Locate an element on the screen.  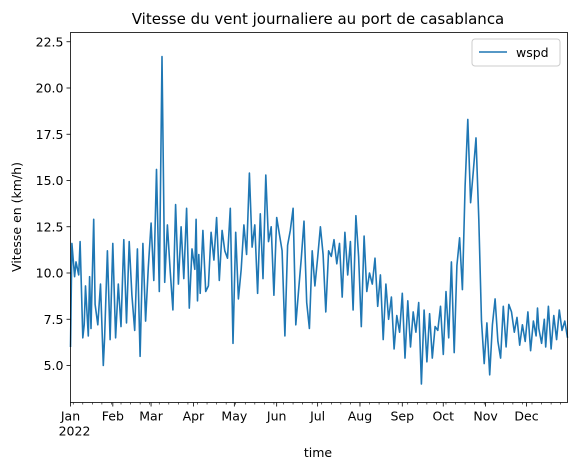
x-tick-label: Jan is located at coordinates (70, 416).